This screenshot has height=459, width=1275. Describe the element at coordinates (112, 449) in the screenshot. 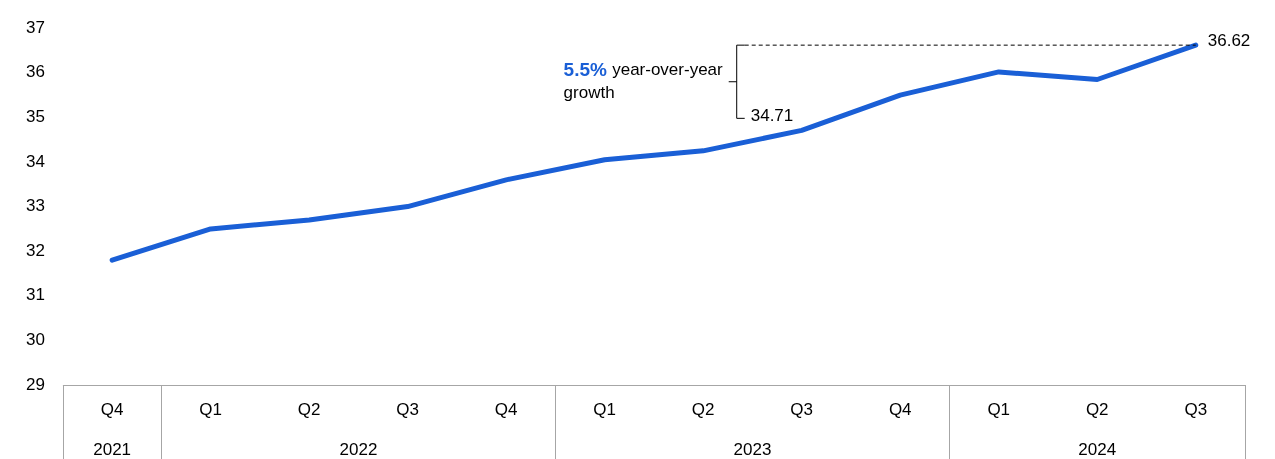

I see `text: 2021` at that location.